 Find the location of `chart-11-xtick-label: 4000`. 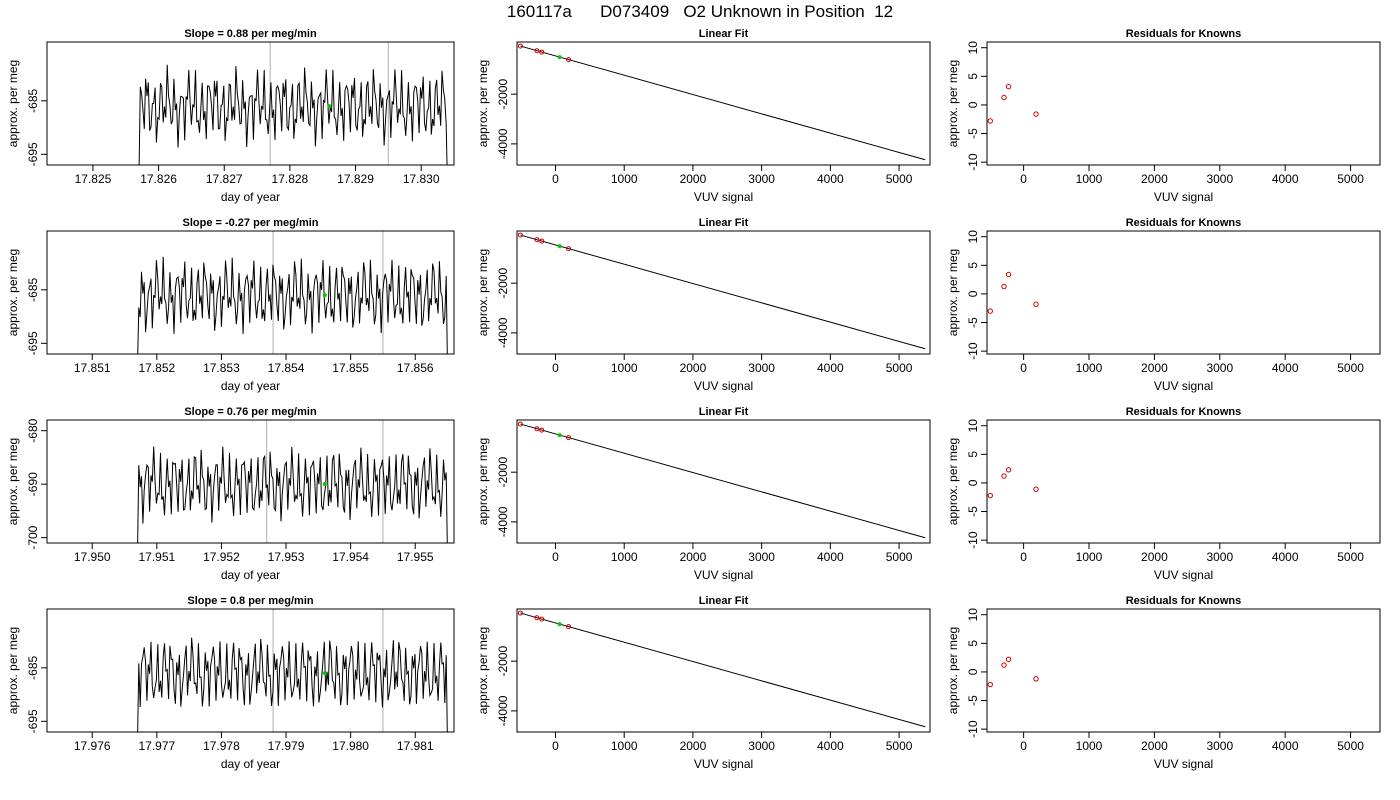

chart-11-xtick-label: 4000 is located at coordinates (1285, 746).